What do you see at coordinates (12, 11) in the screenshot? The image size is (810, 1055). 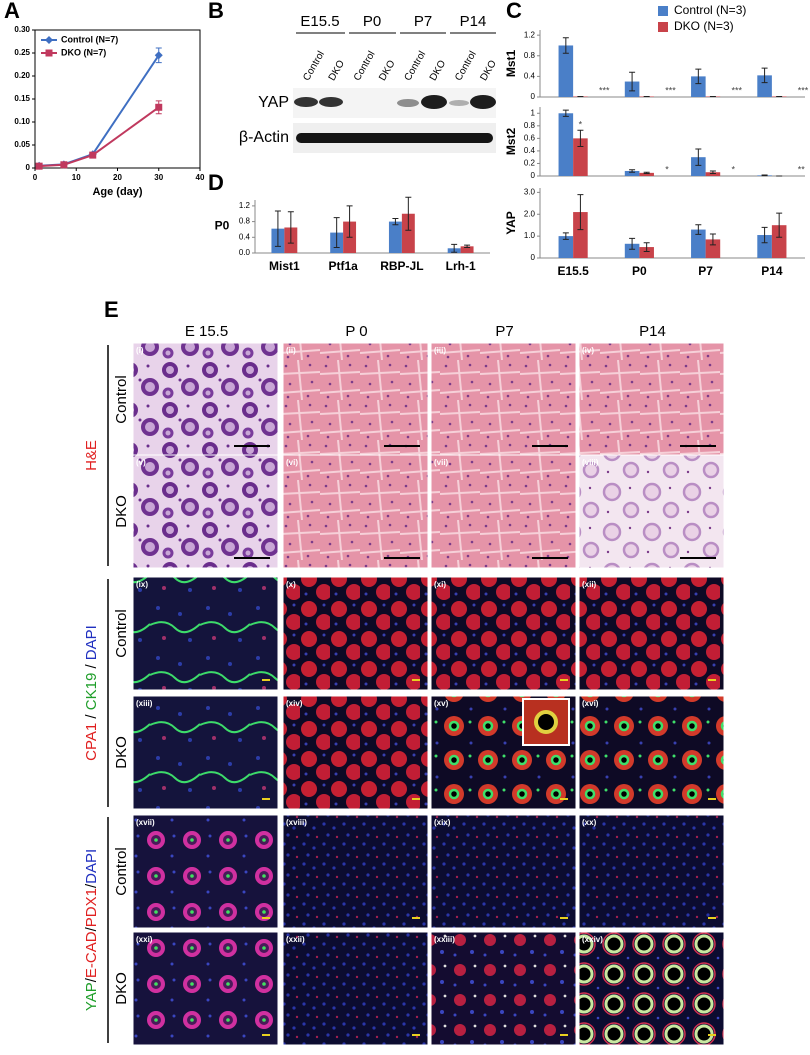 I see `panel-label: A` at bounding box center [12, 11].